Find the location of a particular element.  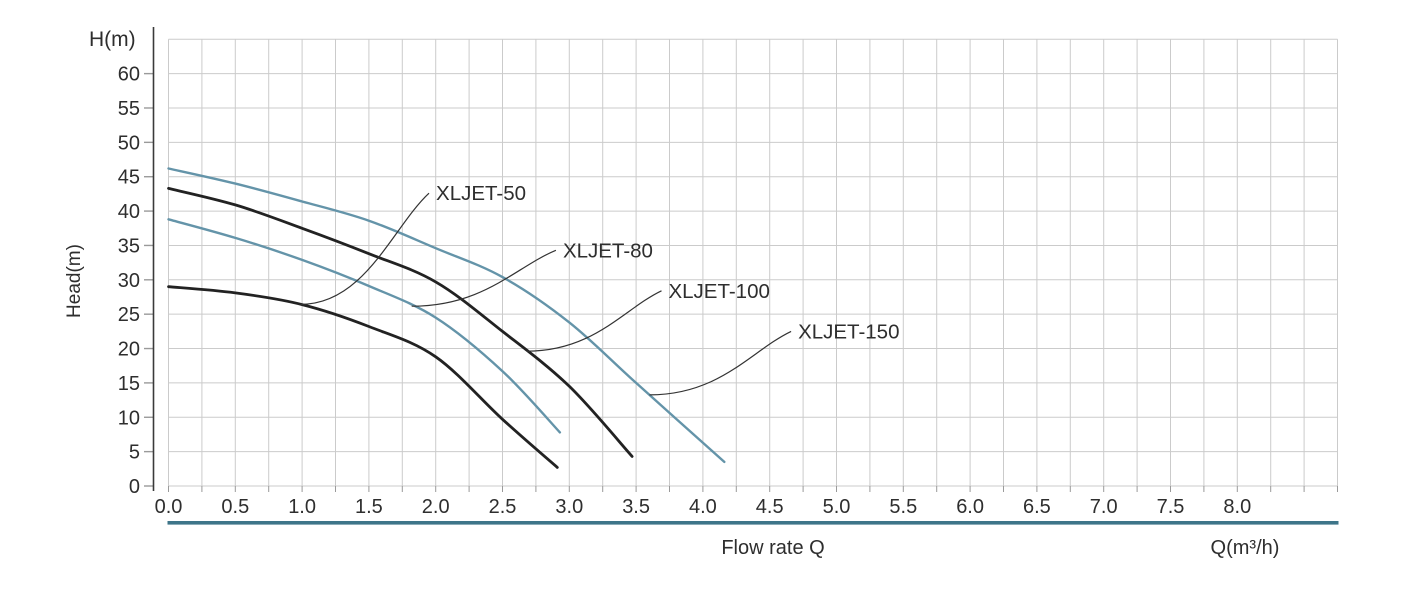

y-tick-label: 40 is located at coordinates (129, 212).